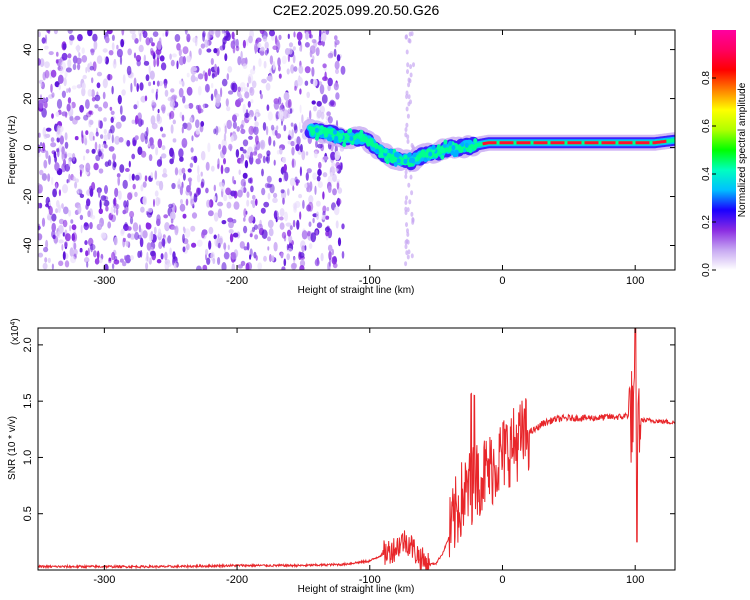  Describe the element at coordinates (370, 580) in the screenshot. I see `x-tick-label: -100` at that location.